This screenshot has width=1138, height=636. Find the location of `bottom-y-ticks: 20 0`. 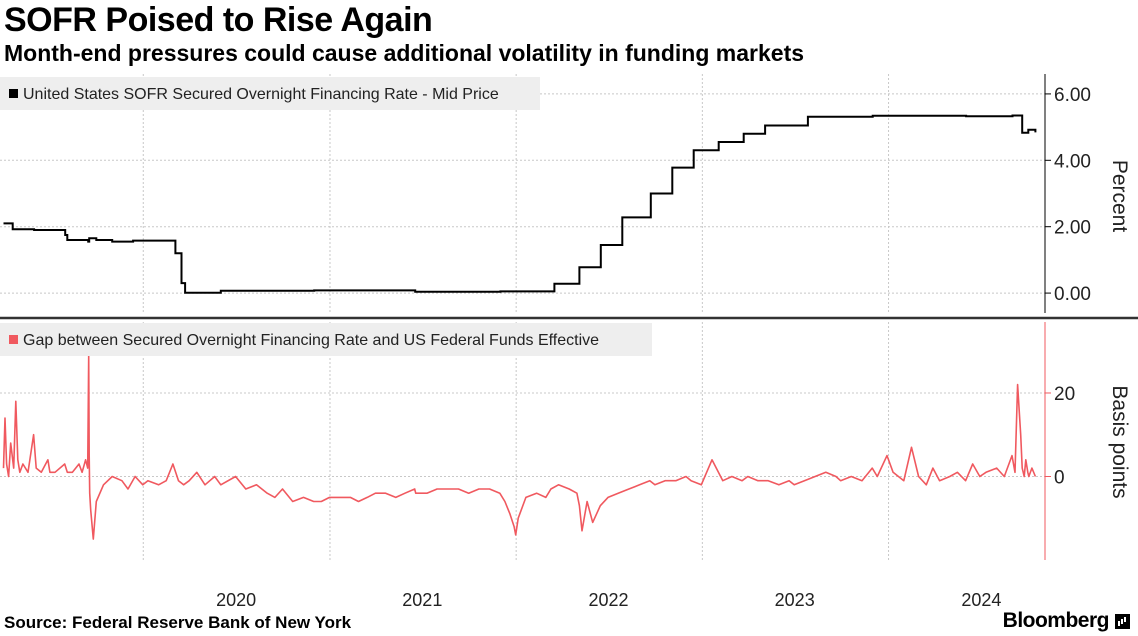

bottom-y-ticks: 20 0 is located at coordinates (1060, 436).